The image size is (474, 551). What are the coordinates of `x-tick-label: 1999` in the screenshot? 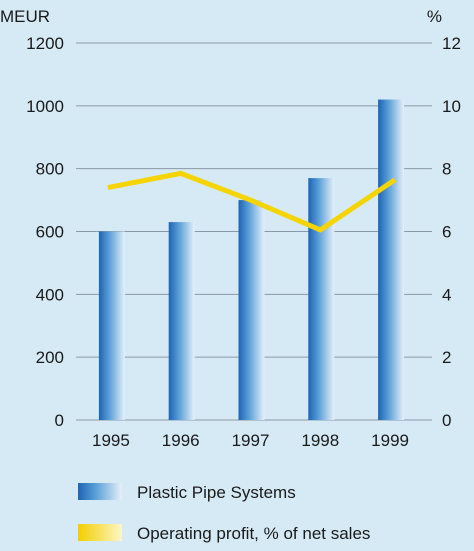 It's located at (390, 440).